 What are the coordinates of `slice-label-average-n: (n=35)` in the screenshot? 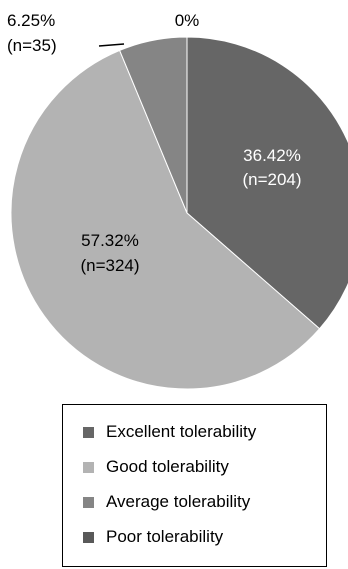 It's located at (32, 45).